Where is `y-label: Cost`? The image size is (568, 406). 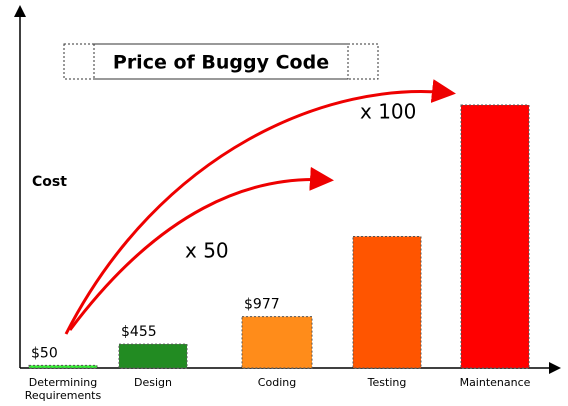 y-label: Cost is located at coordinates (49, 182).